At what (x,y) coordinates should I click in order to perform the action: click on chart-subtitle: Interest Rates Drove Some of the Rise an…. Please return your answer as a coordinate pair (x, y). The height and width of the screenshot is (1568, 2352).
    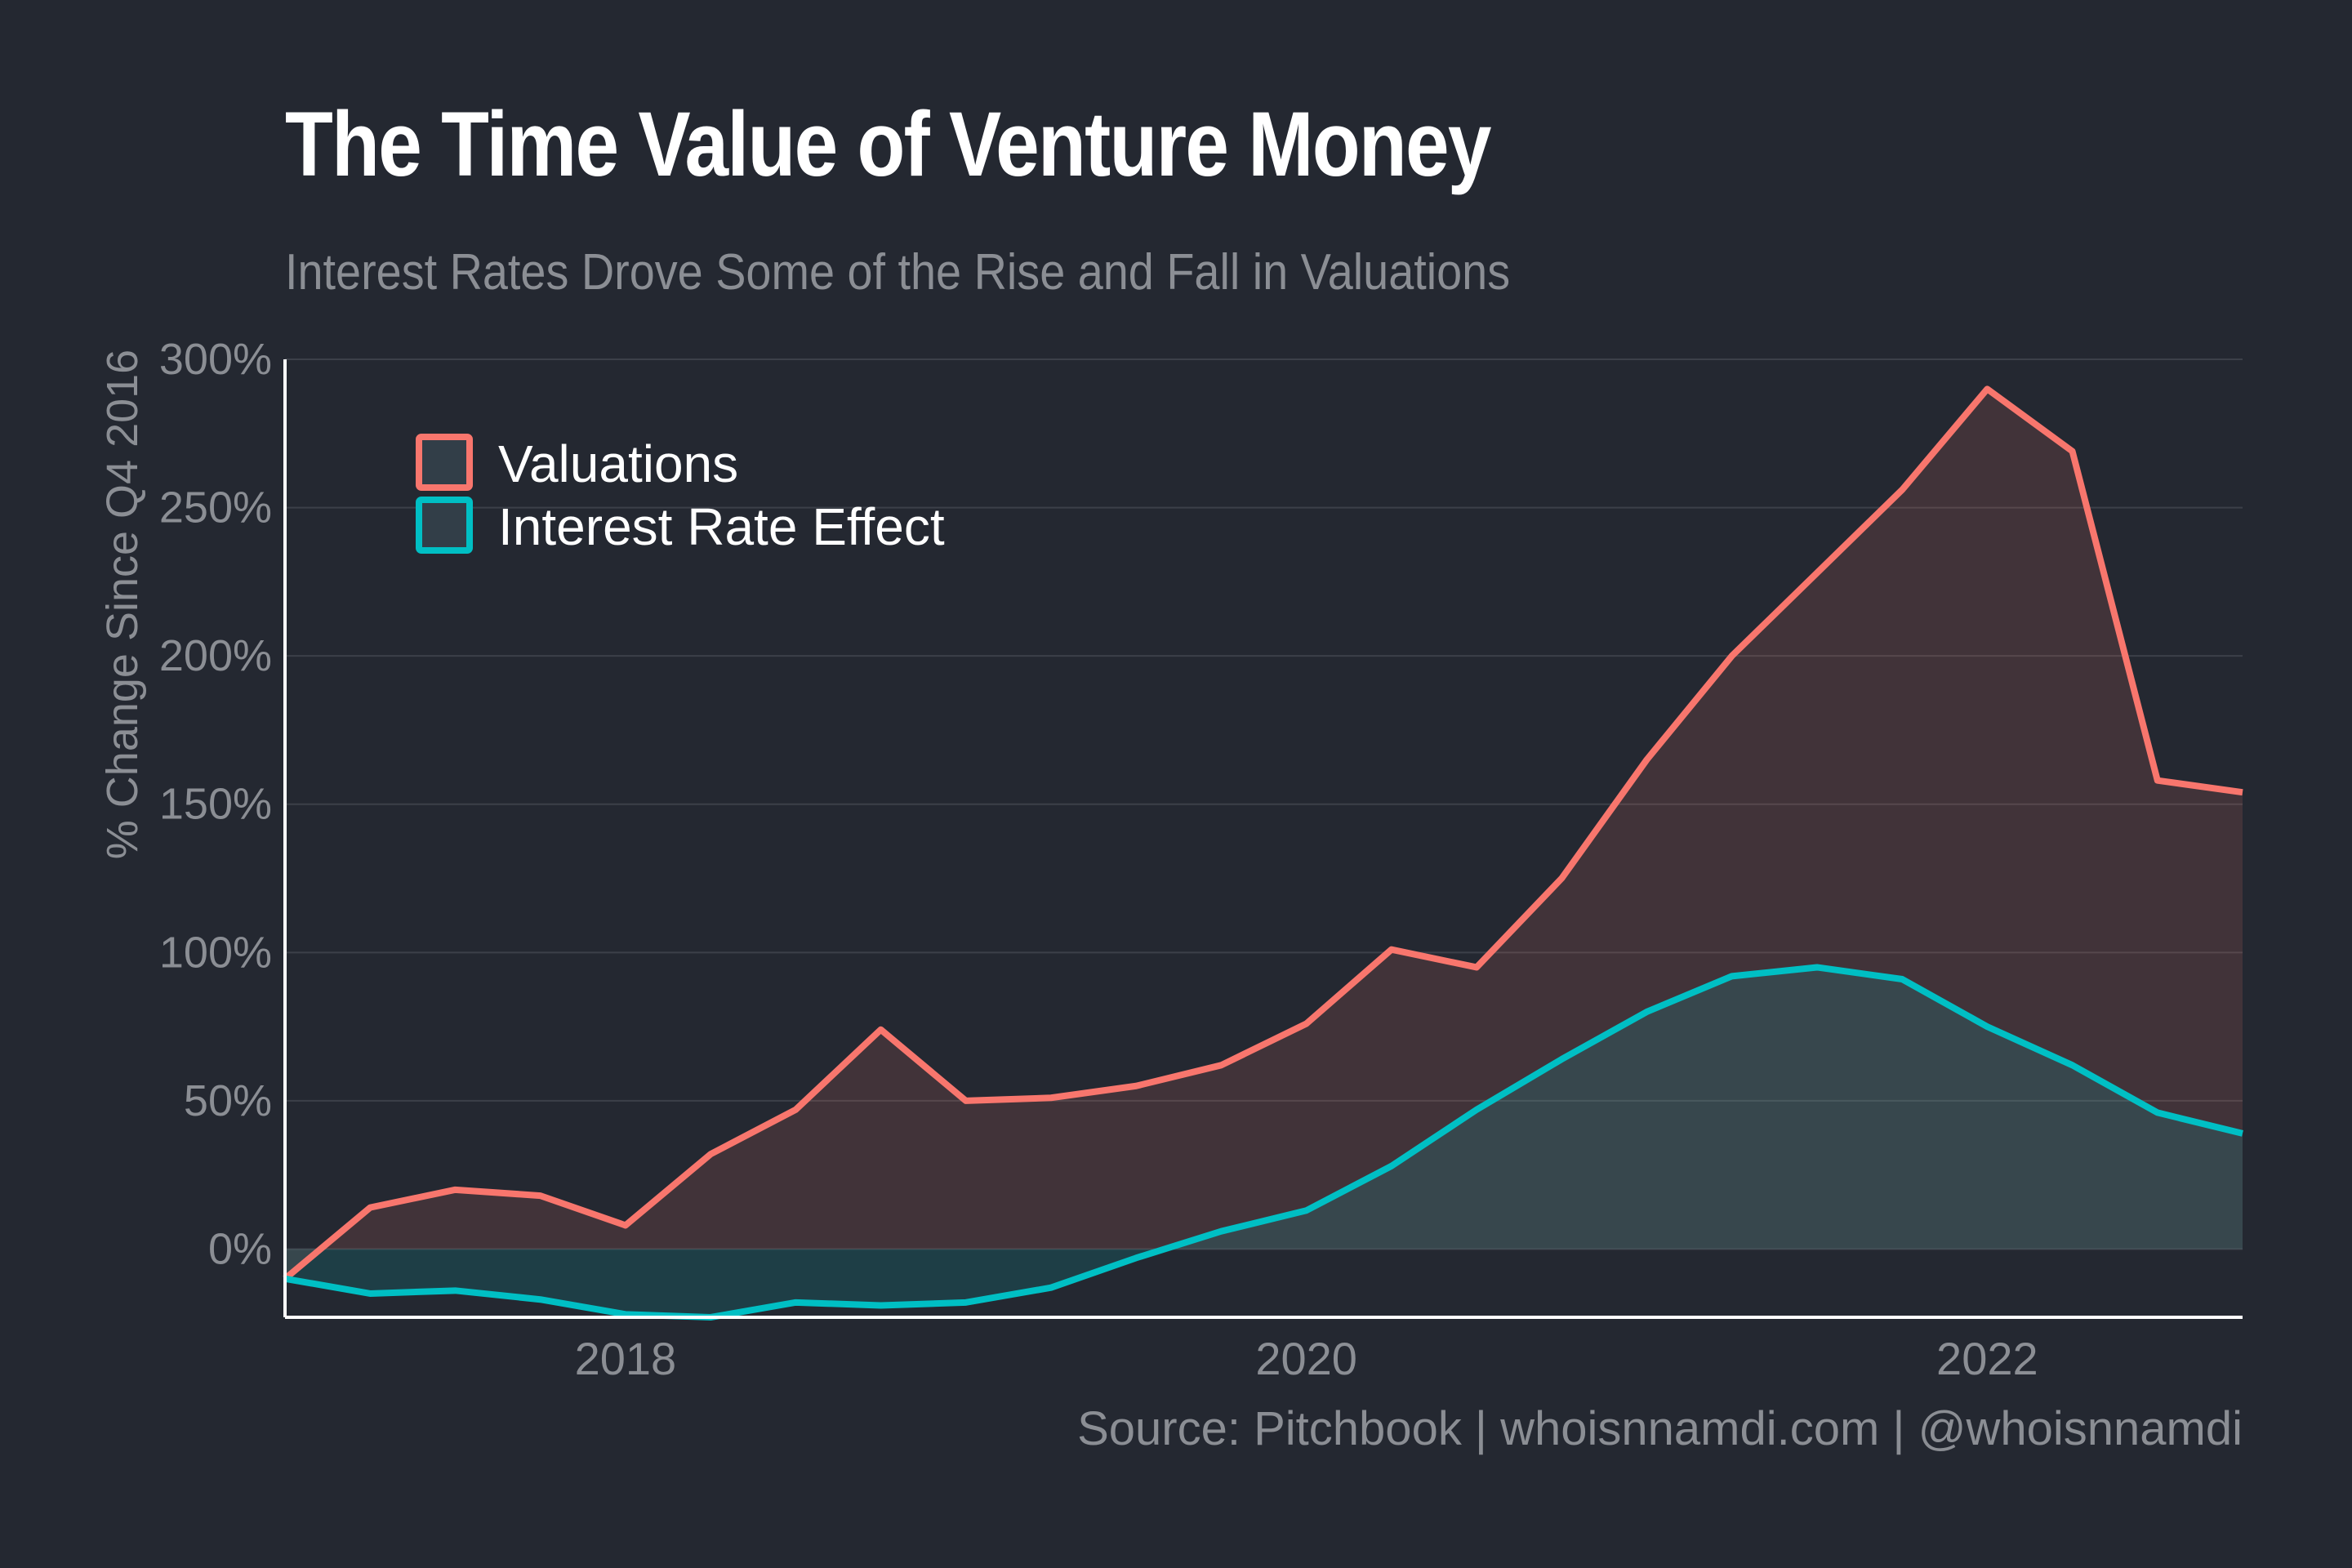
    Looking at the image, I should click on (898, 272).